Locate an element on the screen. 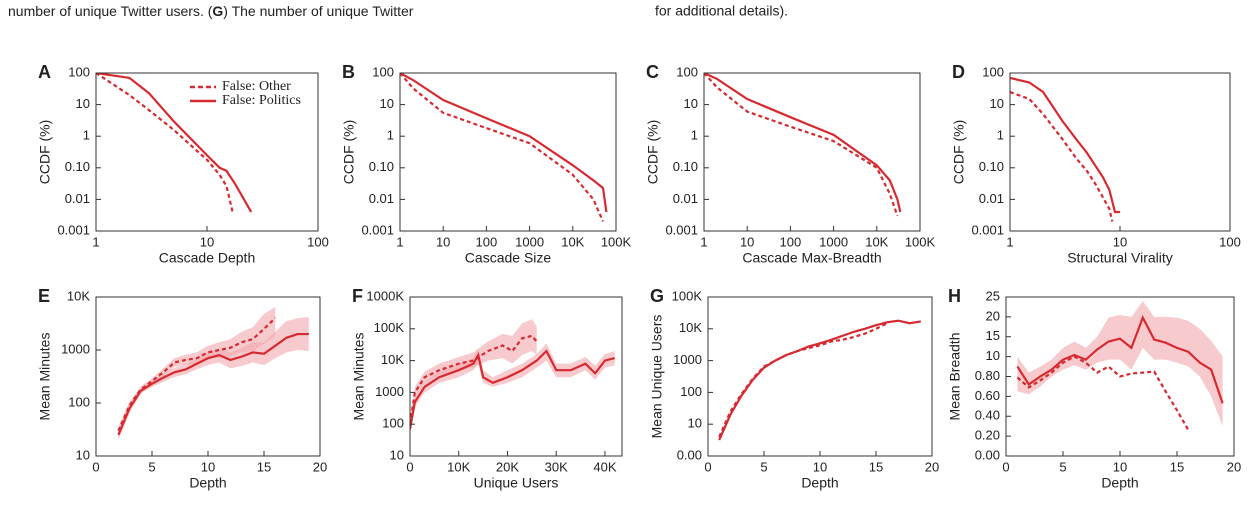 This screenshot has height=521, width=1250. panel-label: A is located at coordinates (44, 72).